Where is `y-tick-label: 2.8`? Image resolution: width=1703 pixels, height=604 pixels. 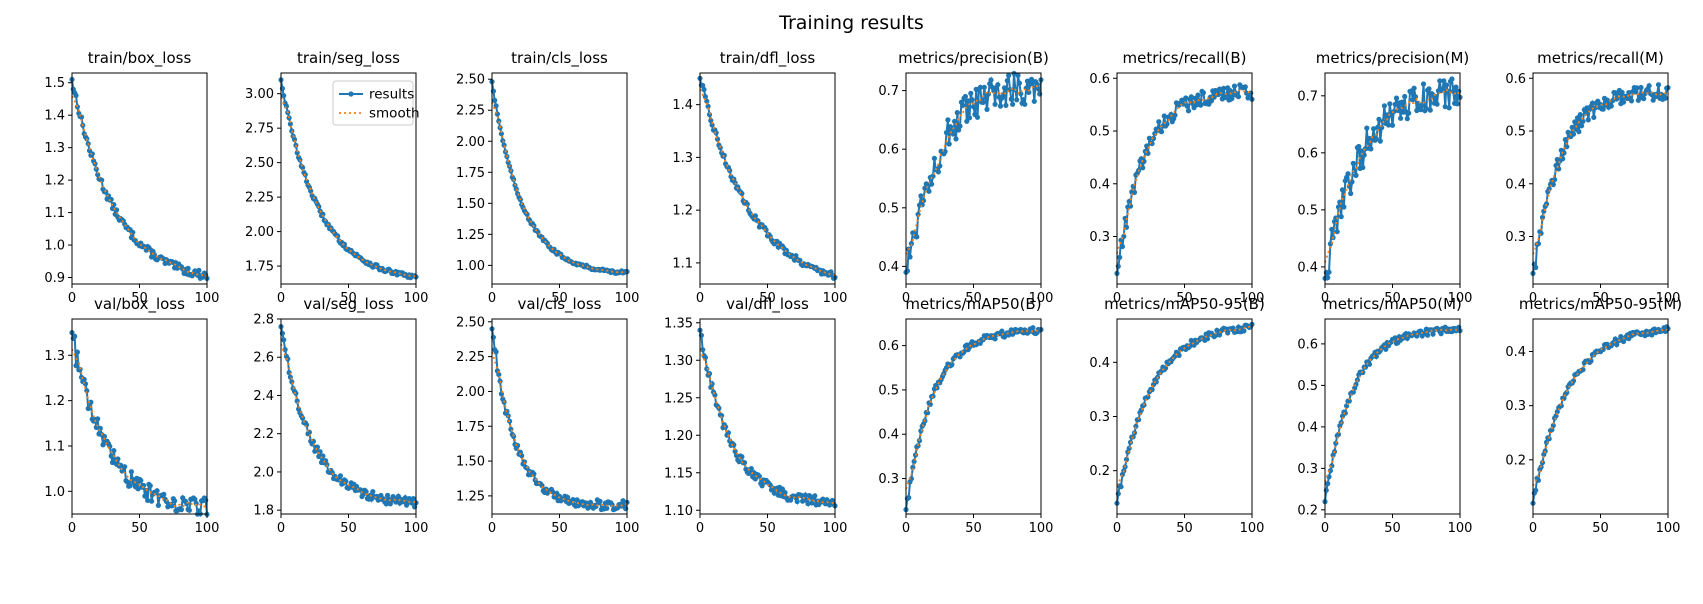 y-tick-label: 2.8 is located at coordinates (263, 320).